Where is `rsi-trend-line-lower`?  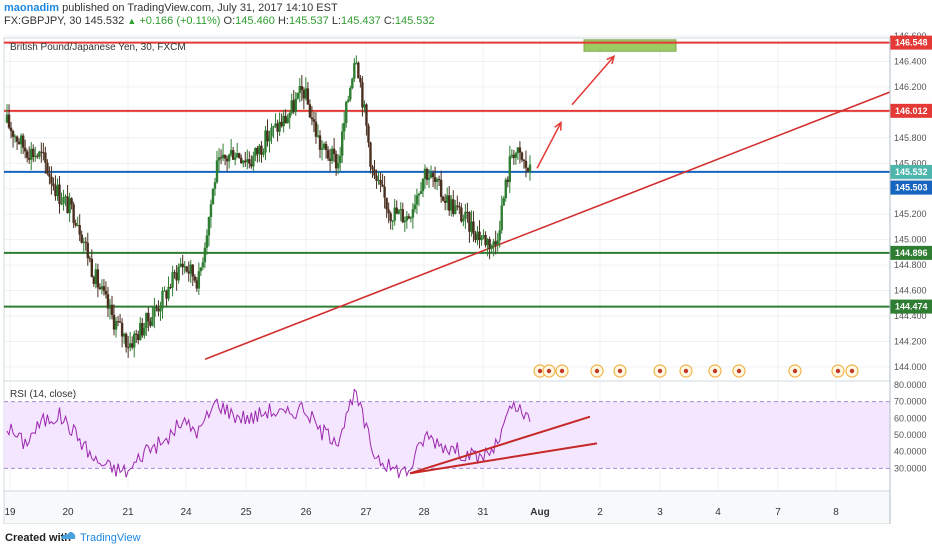
rsi-trend-line-lower is located at coordinates (503, 458).